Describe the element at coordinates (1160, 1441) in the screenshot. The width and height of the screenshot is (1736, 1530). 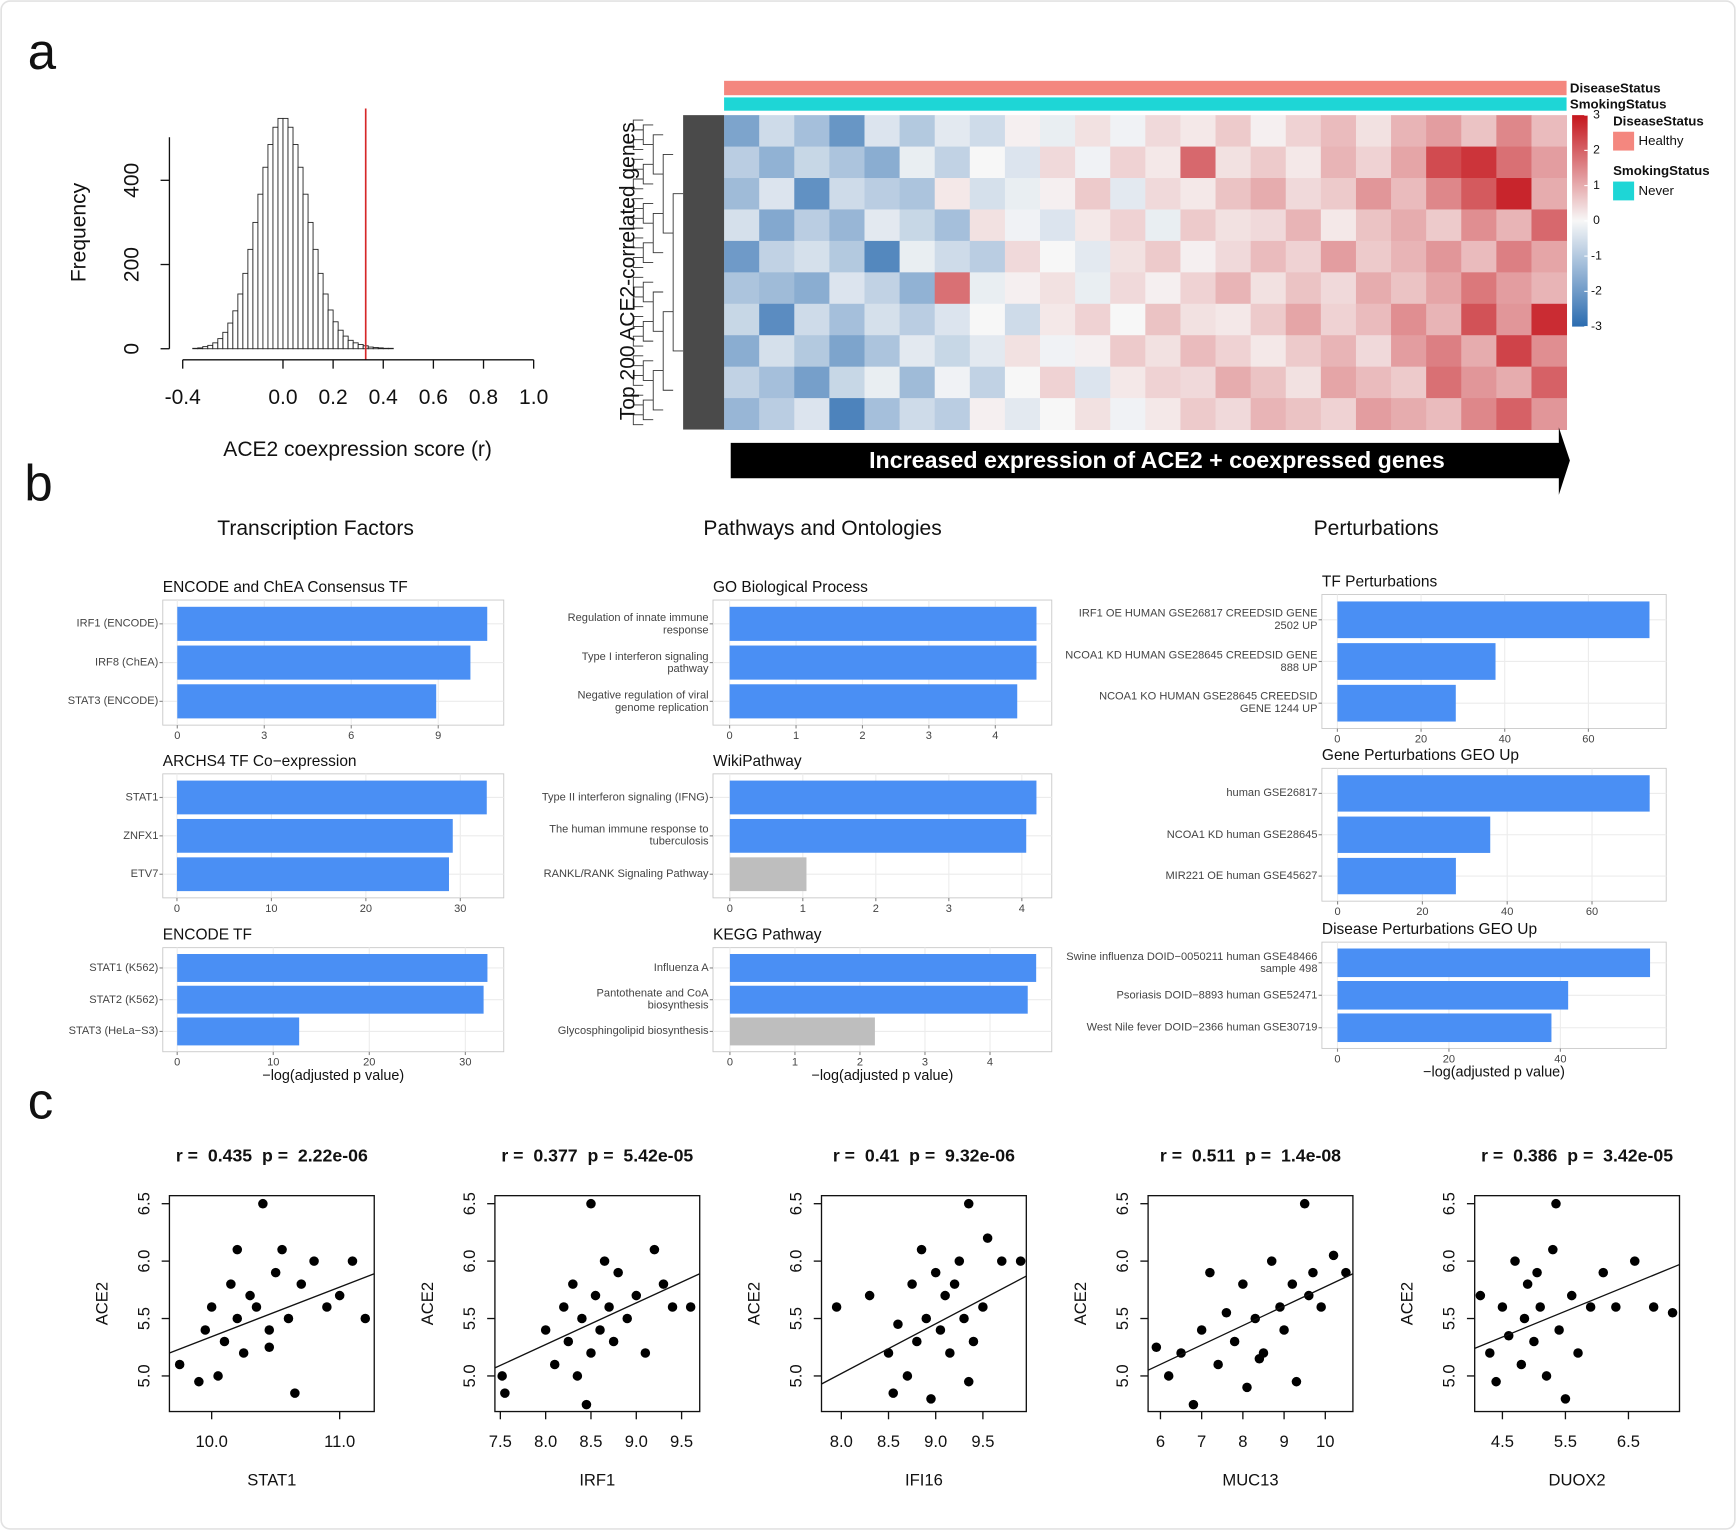
I see `x-tick-label: 6` at that location.